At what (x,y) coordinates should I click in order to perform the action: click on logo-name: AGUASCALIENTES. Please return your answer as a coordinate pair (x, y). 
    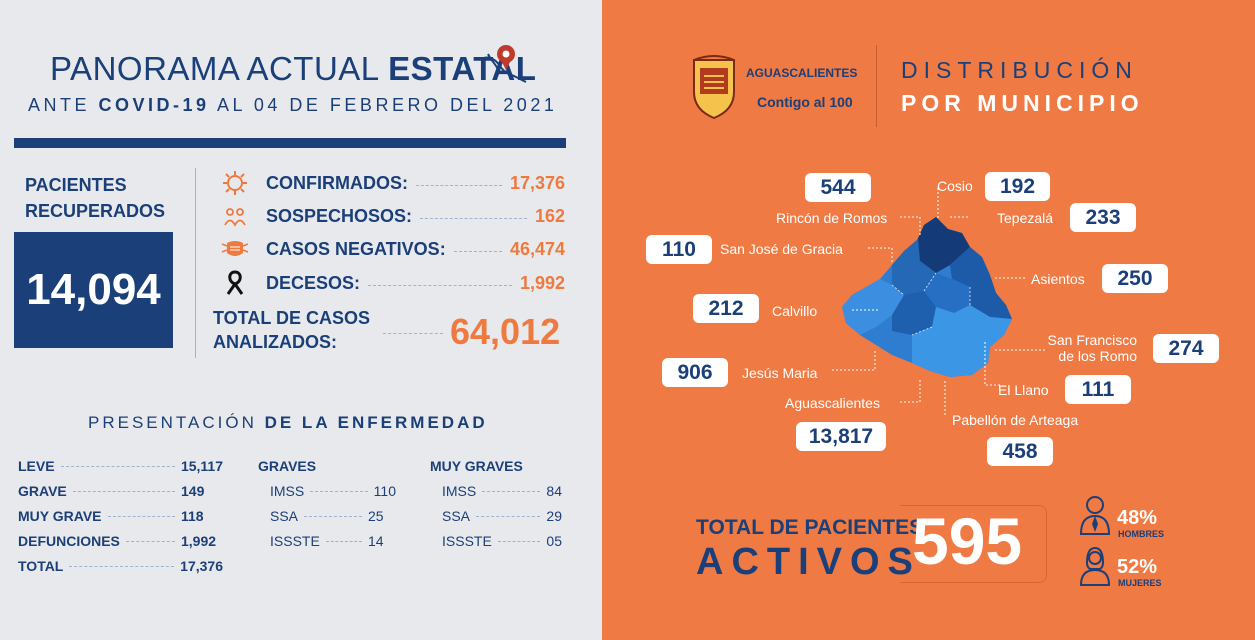
    Looking at the image, I should click on (802, 73).